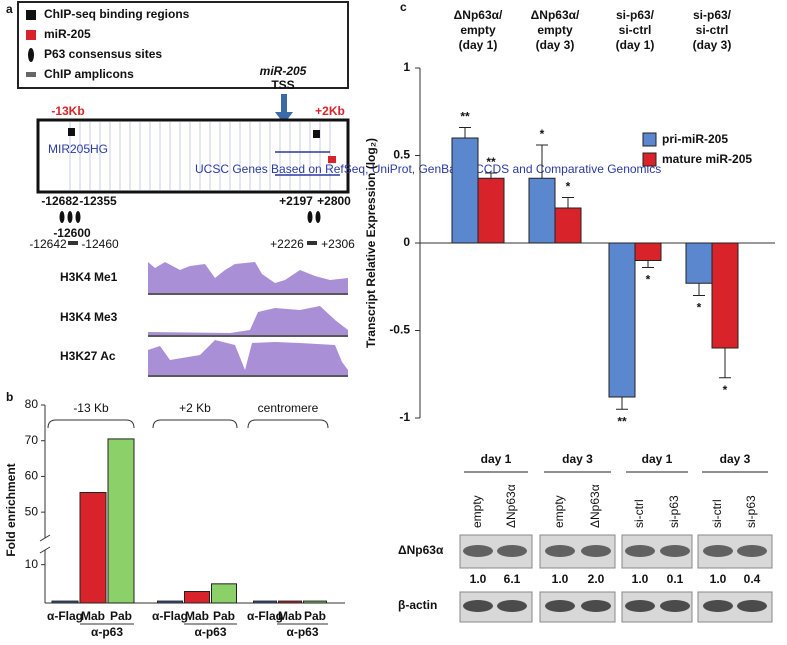  What do you see at coordinates (695, 139) in the screenshot?
I see `legend-item: pri-miR-205` at bounding box center [695, 139].